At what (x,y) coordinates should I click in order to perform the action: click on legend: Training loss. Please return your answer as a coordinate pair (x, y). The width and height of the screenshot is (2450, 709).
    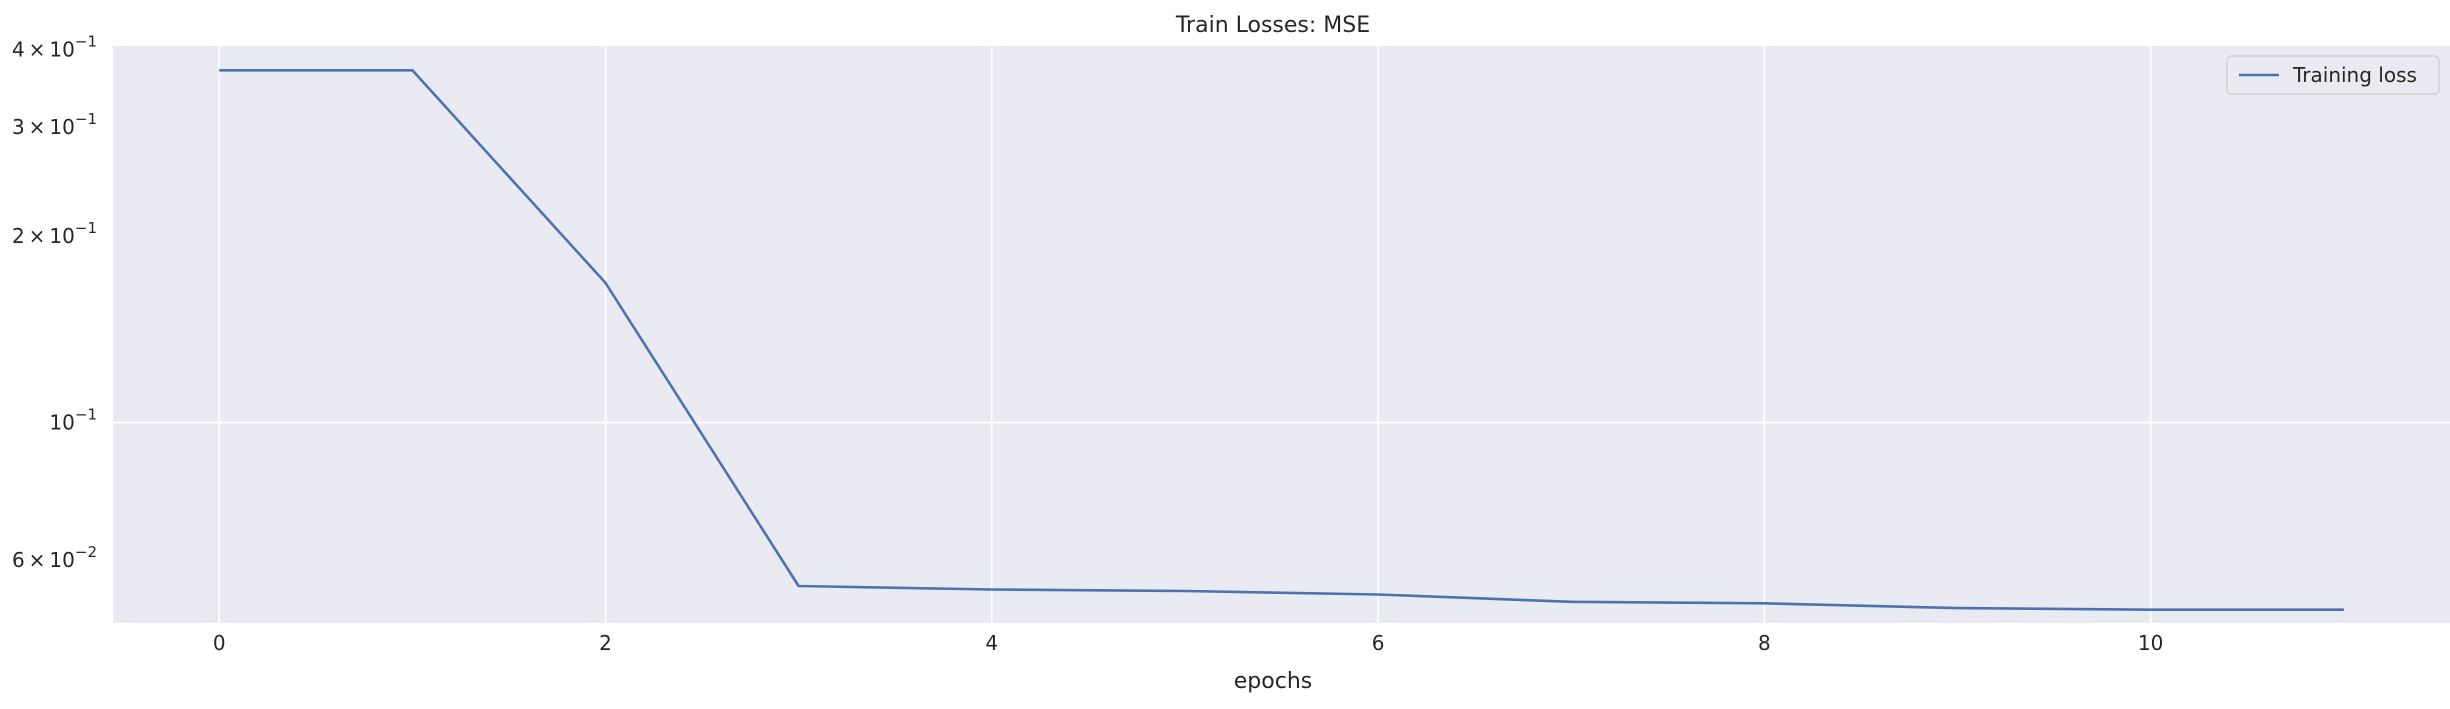
    Looking at the image, I should click on (2333, 75).